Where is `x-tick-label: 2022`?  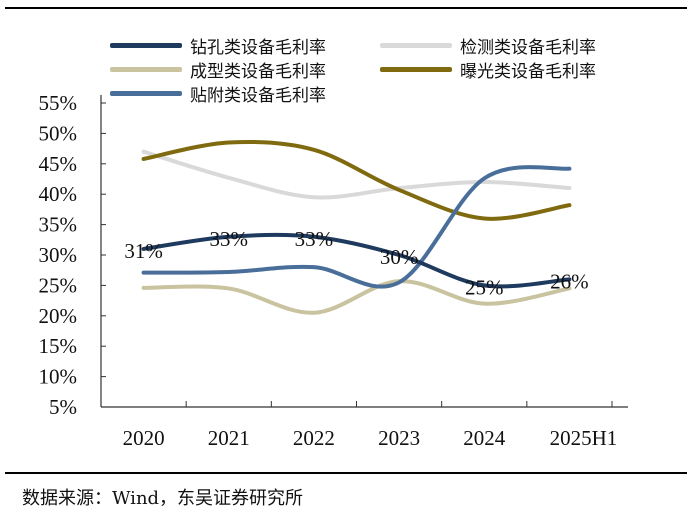
x-tick-label: 2022 is located at coordinates (314, 438).